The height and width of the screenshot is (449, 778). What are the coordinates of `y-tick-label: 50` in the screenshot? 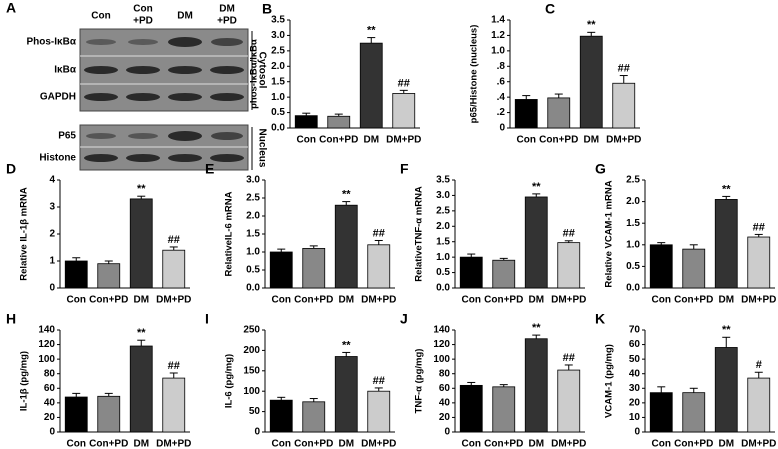 It's located at (635, 359).